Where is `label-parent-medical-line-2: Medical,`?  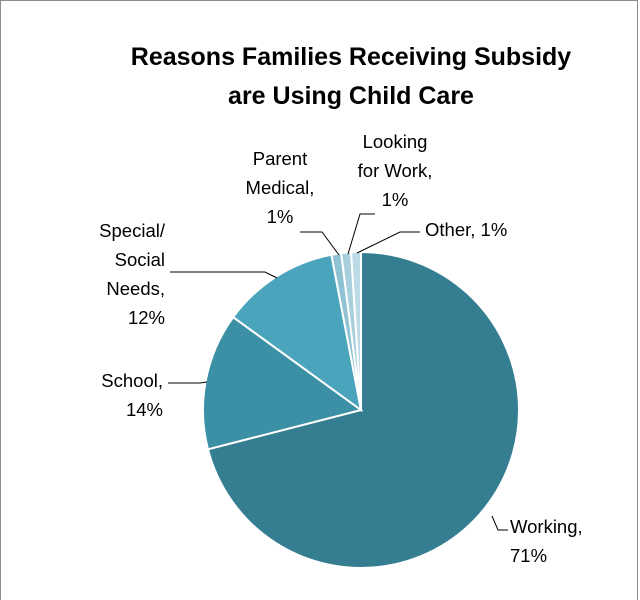
label-parent-medical-line-2: Medical, is located at coordinates (280, 187).